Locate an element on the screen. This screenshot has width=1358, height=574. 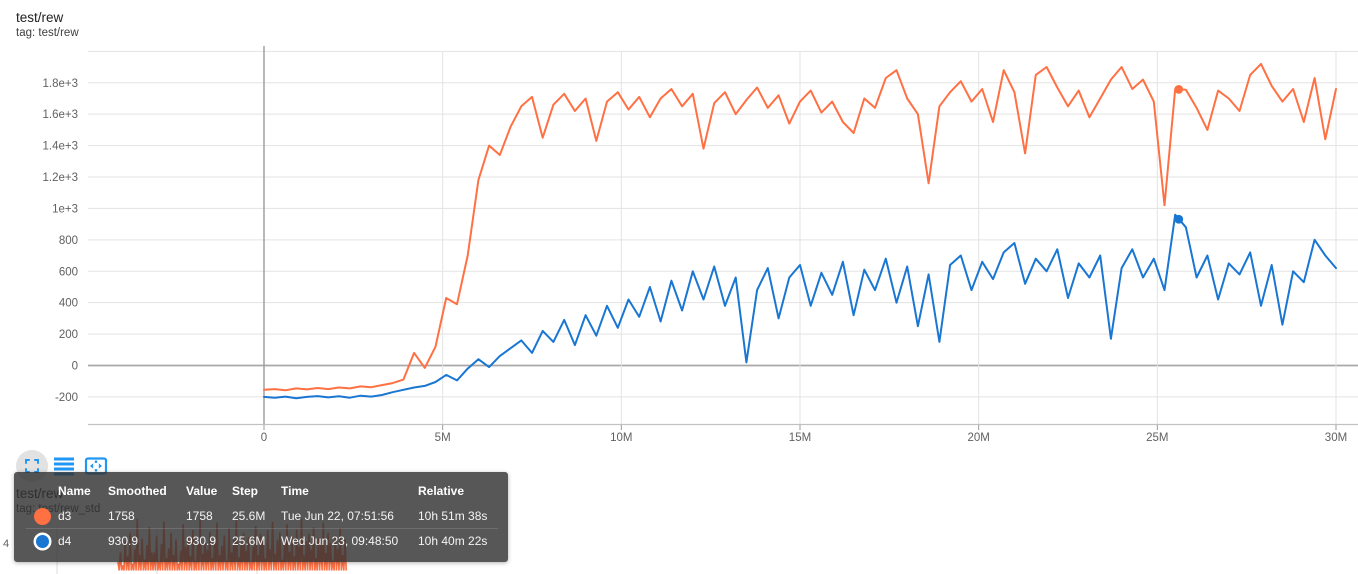
tooltip-cell-row0-col1: 1758 is located at coordinates (121, 516).